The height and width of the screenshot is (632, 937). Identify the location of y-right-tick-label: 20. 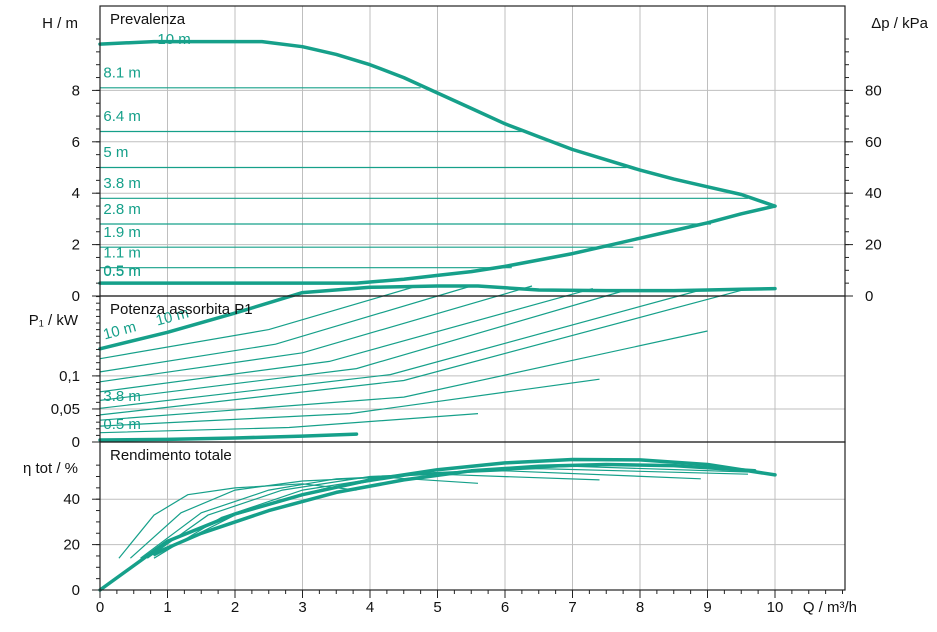
(873, 245).